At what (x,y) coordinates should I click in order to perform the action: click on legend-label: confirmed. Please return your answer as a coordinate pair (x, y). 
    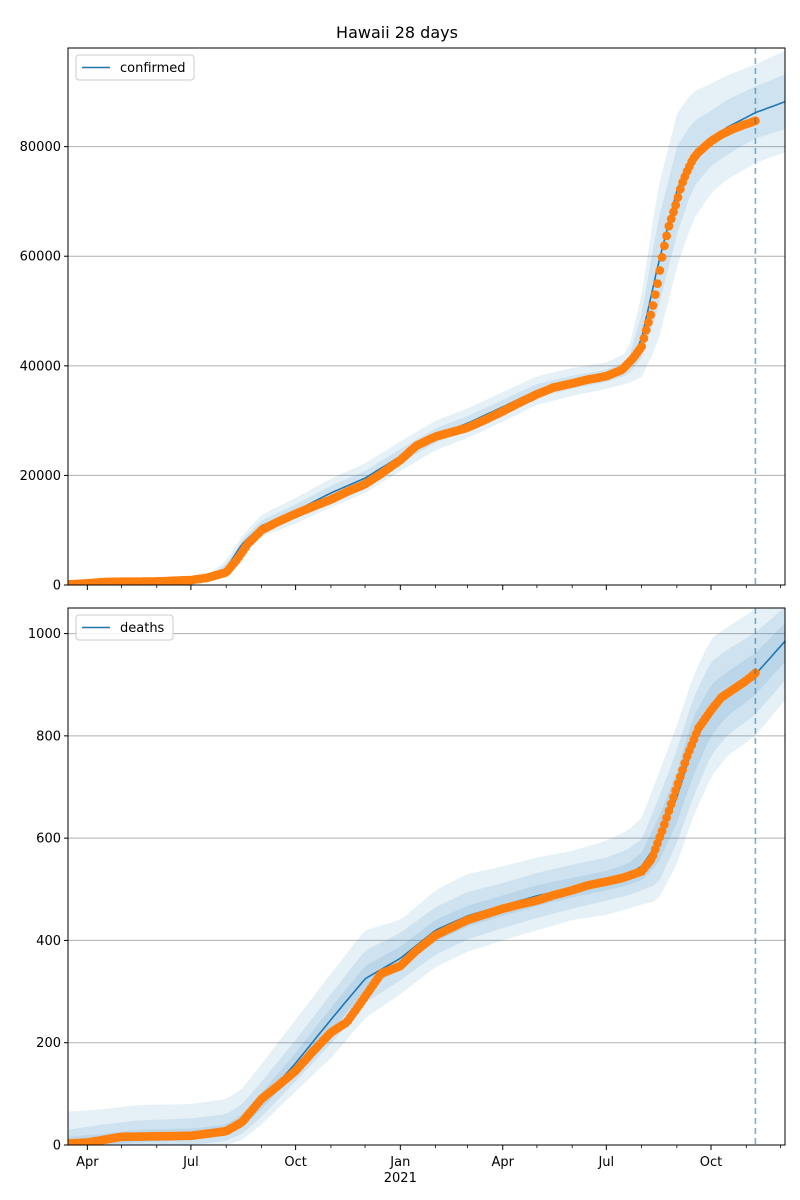
    Looking at the image, I should click on (153, 68).